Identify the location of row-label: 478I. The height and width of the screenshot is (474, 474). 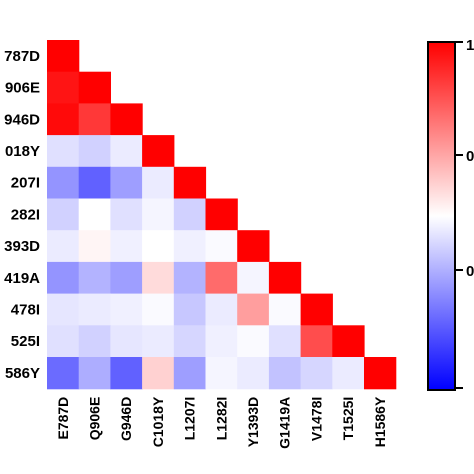
(25, 309).